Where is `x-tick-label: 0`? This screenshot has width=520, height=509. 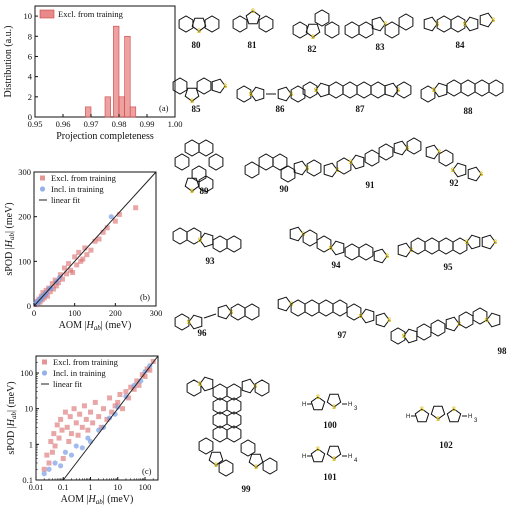 x-tick-label: 0 is located at coordinates (34, 313).